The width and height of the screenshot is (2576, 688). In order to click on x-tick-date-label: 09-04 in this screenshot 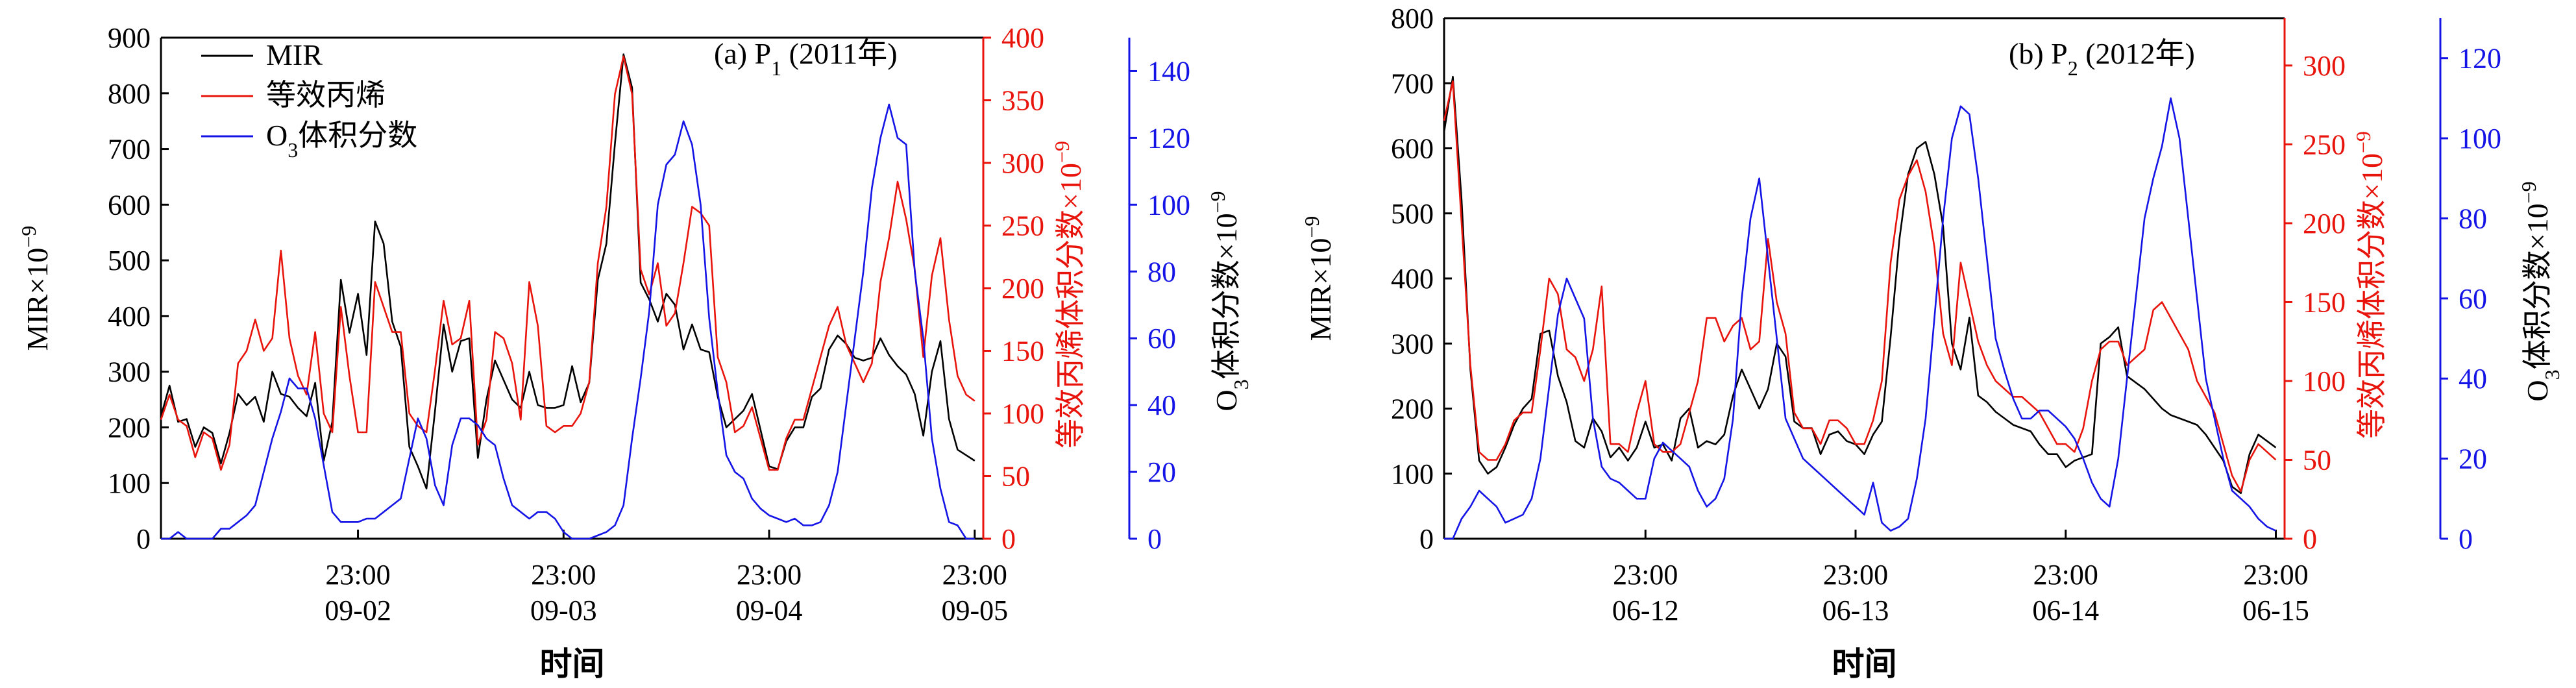, I will do `click(769, 610)`.